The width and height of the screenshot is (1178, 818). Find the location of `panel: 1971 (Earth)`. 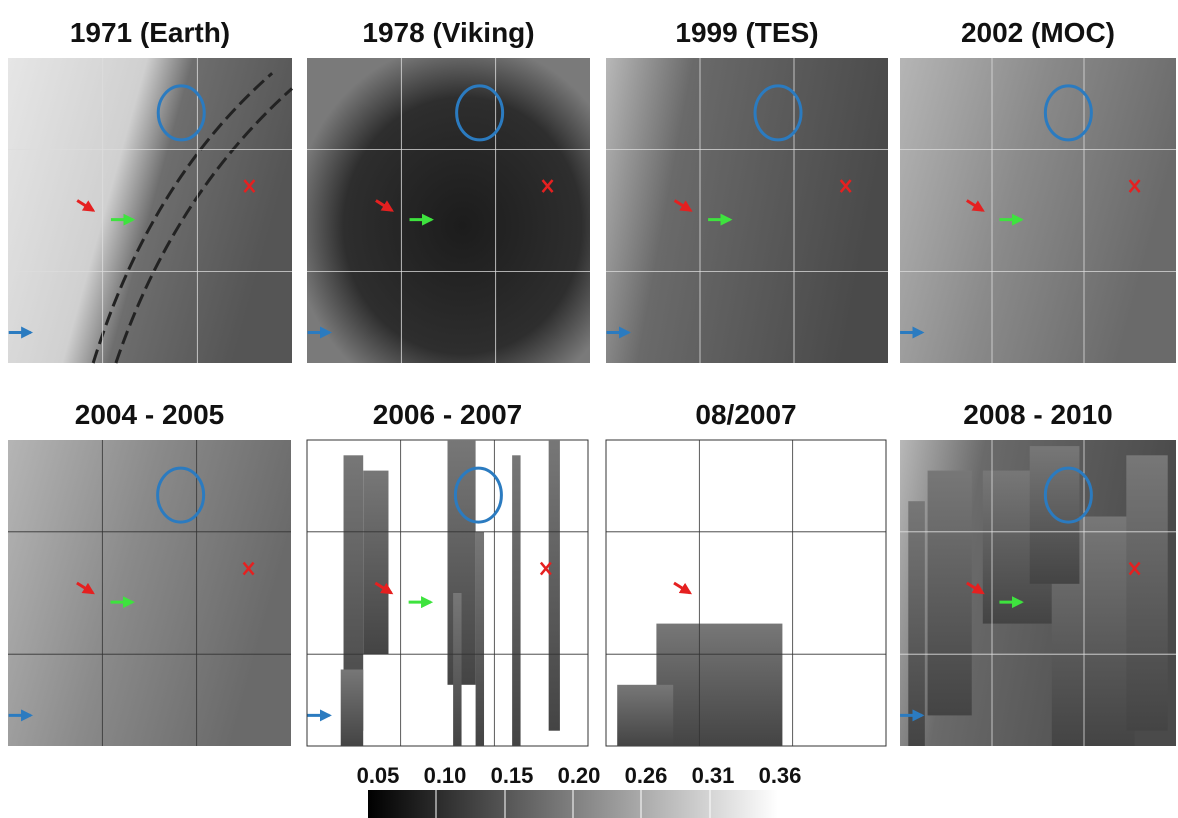

panel: 1971 (Earth) is located at coordinates (151, 190).